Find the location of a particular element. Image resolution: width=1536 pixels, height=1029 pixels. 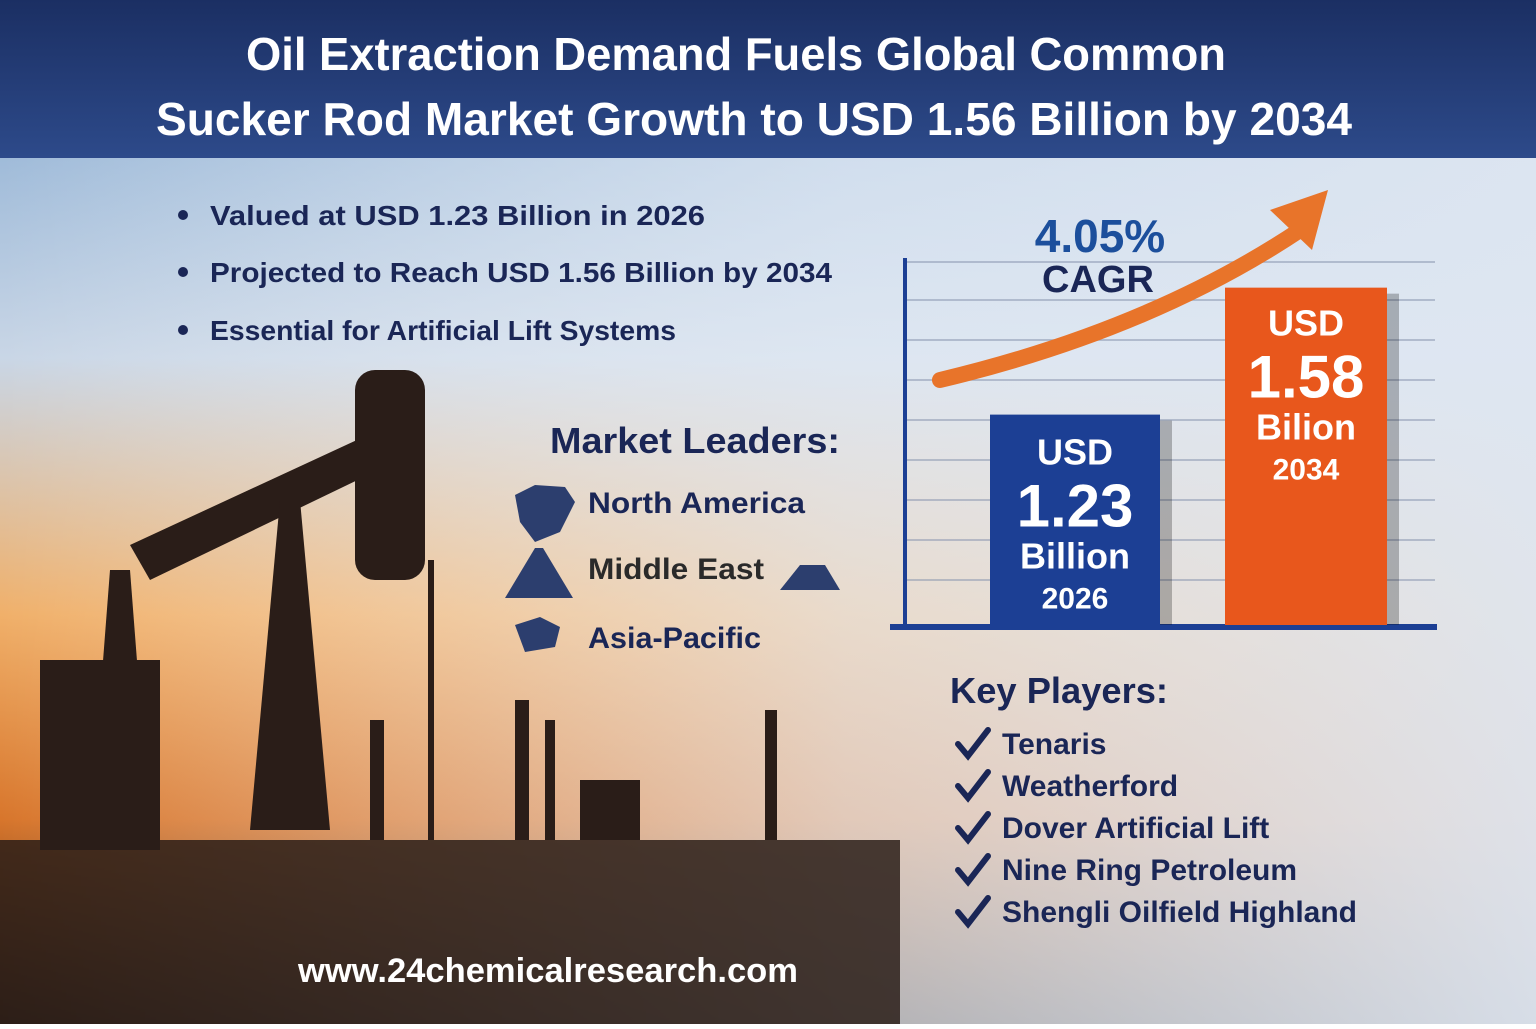

bar-unit: Billion is located at coordinates (1075, 556).